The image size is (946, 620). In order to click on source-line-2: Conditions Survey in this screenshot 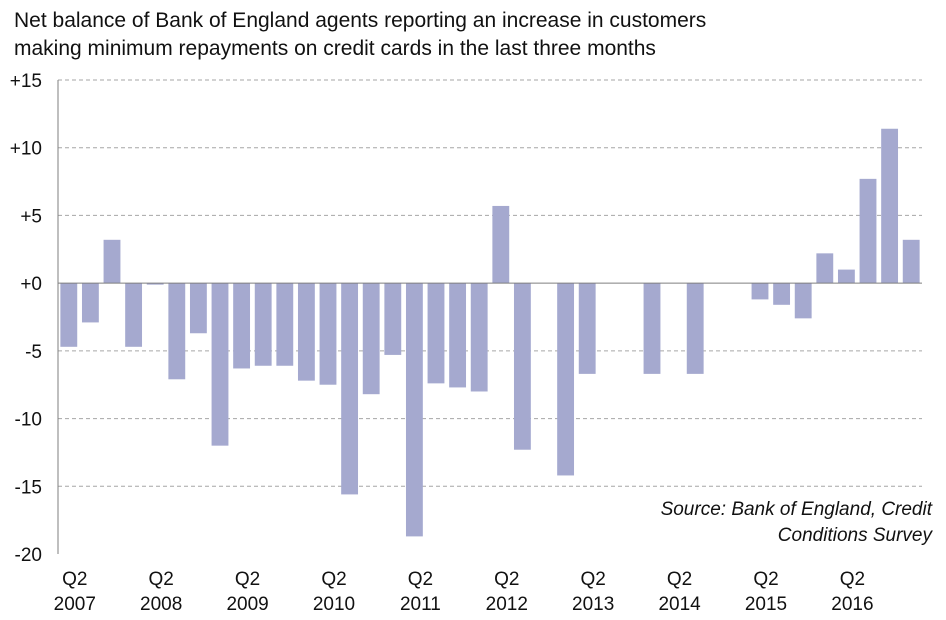, I will do `click(854, 535)`.